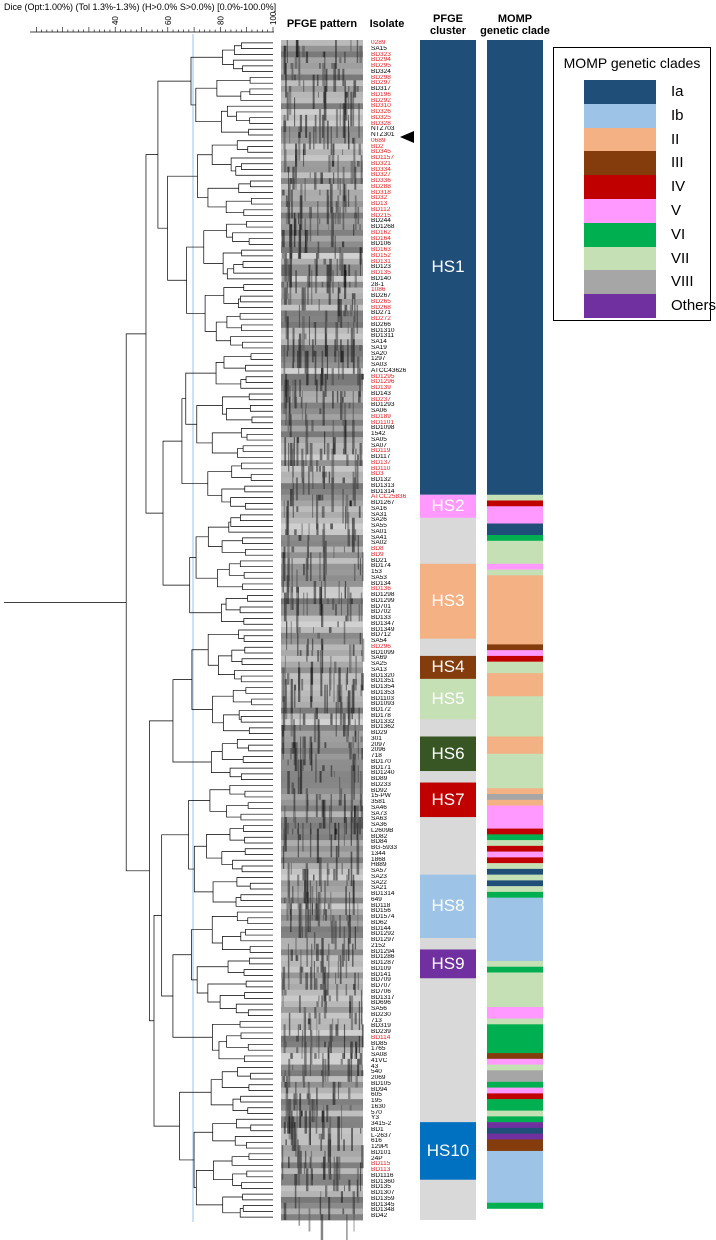 The height and width of the screenshot is (1240, 716). Describe the element at coordinates (378, 744) in the screenshot. I see `isolate-label: 2097` at that location.